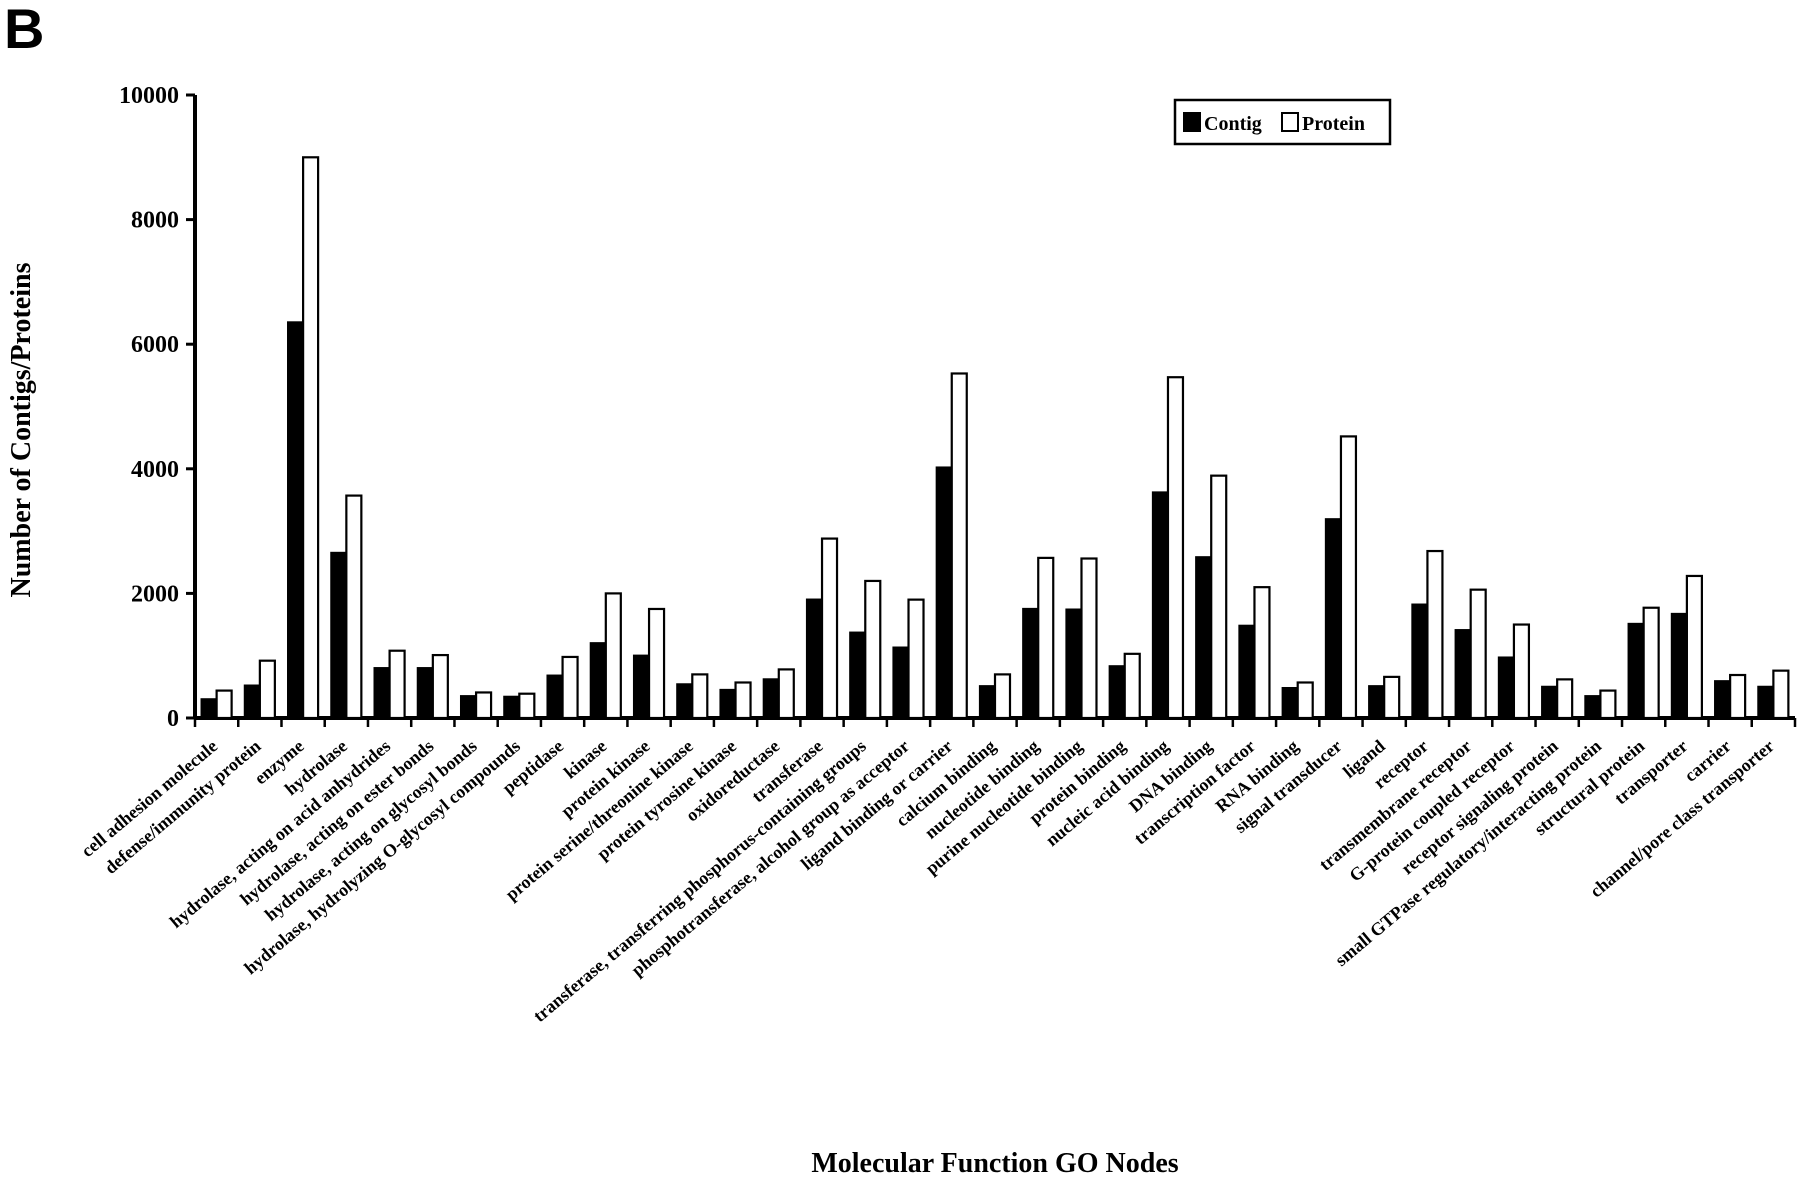 This screenshot has width=1800, height=1180. I want to click on legend-swatch-protein, so click(1290, 122).